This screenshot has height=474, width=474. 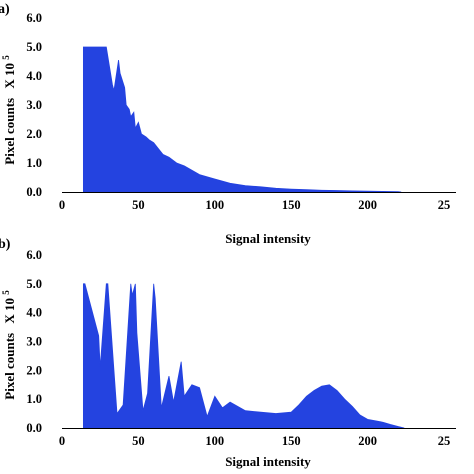 I want to click on panel-b-y-tick-label: 2.0, so click(x=34, y=370).